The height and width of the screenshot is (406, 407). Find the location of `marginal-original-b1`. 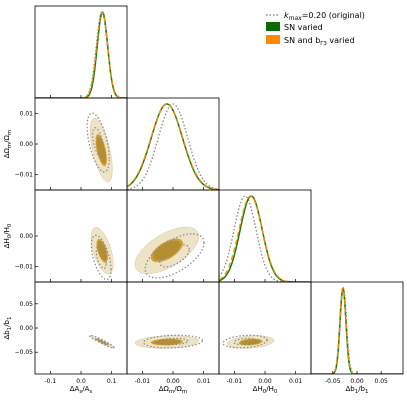

marginal-original-b1 is located at coordinates (357, 330).